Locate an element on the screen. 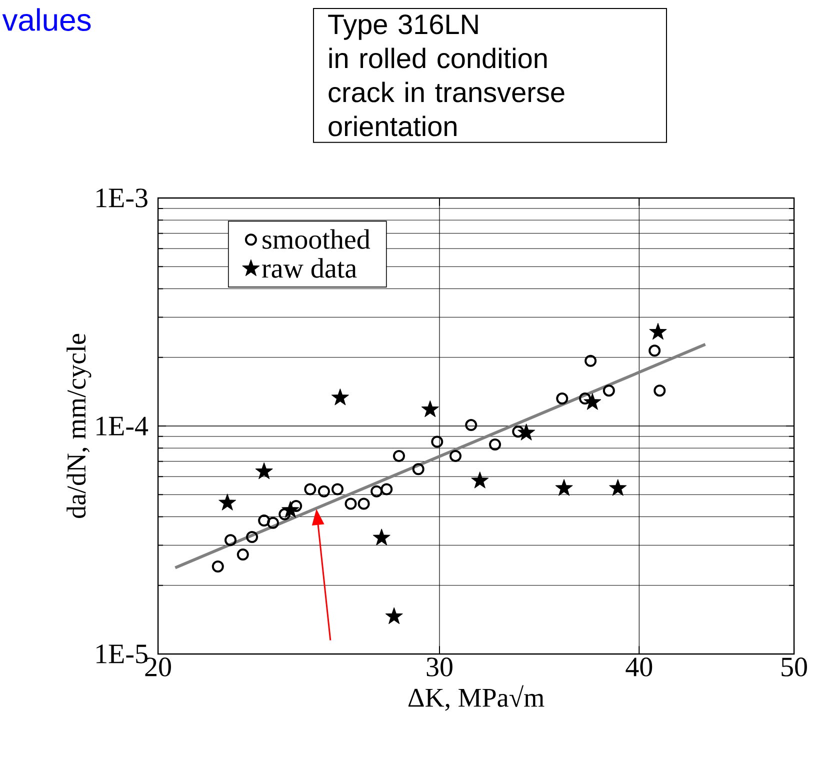  chart-title: values is located at coordinates (46, 19).